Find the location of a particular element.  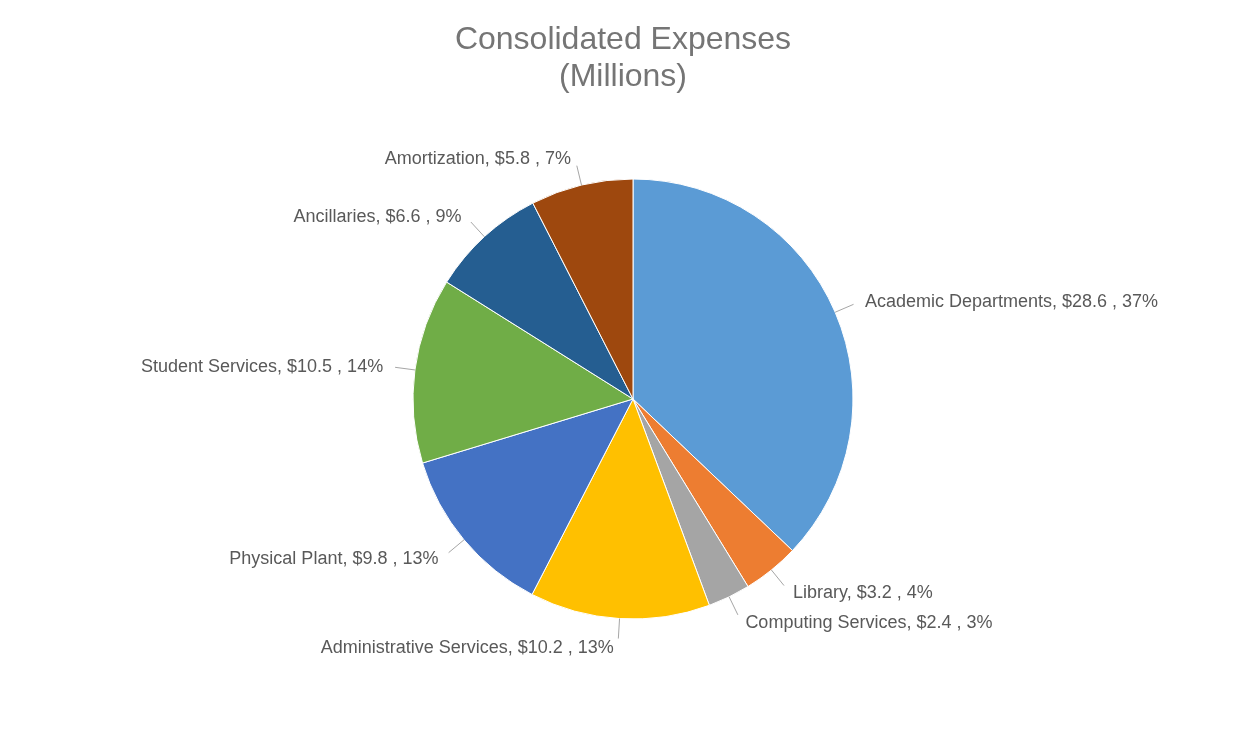

slice-label: Student Services, $10.5 , 14% is located at coordinates (262, 366).